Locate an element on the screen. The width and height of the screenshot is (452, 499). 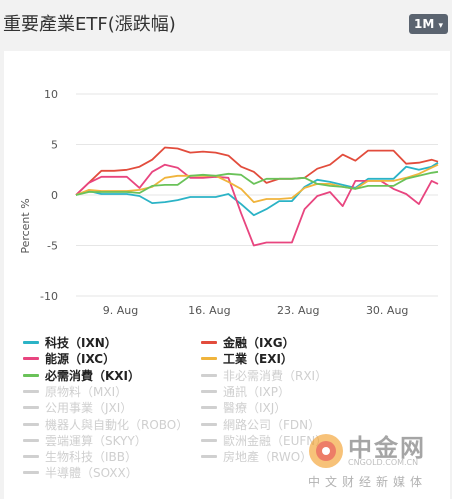
legend-label: 工業（EXI） is located at coordinates (258, 359).